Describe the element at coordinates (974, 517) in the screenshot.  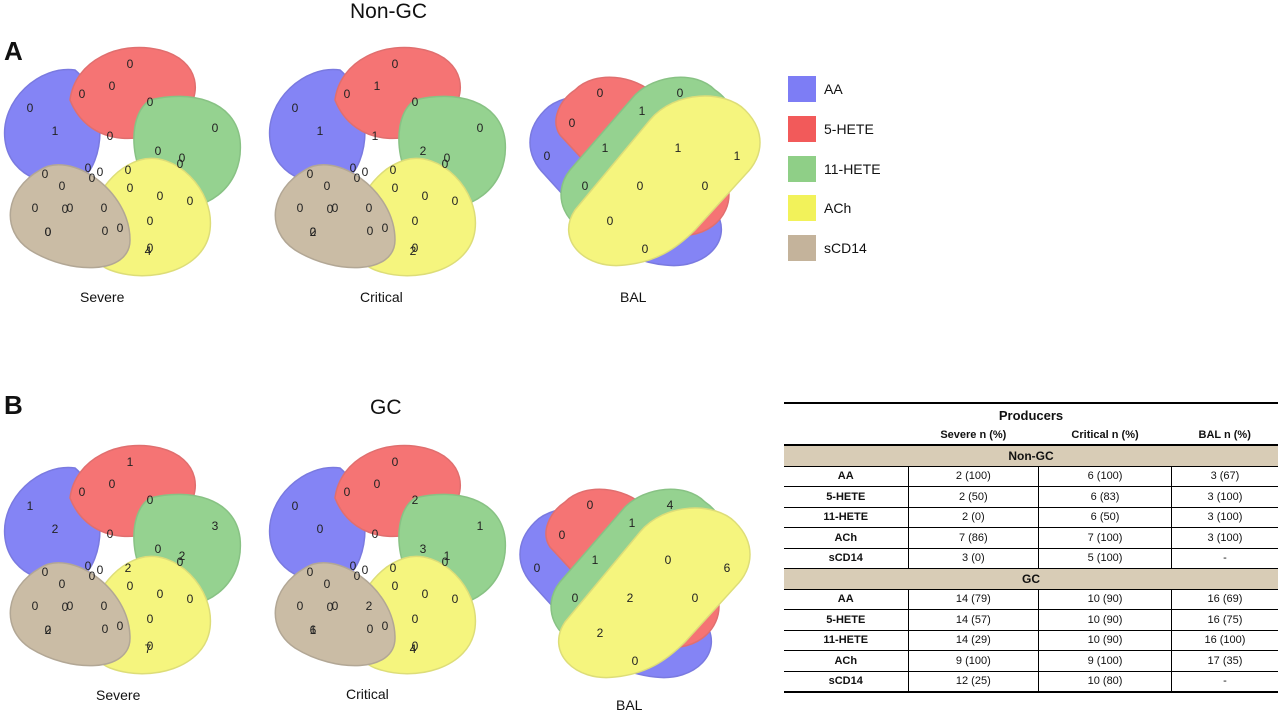
I see `table-cell: 2 (0)` at that location.